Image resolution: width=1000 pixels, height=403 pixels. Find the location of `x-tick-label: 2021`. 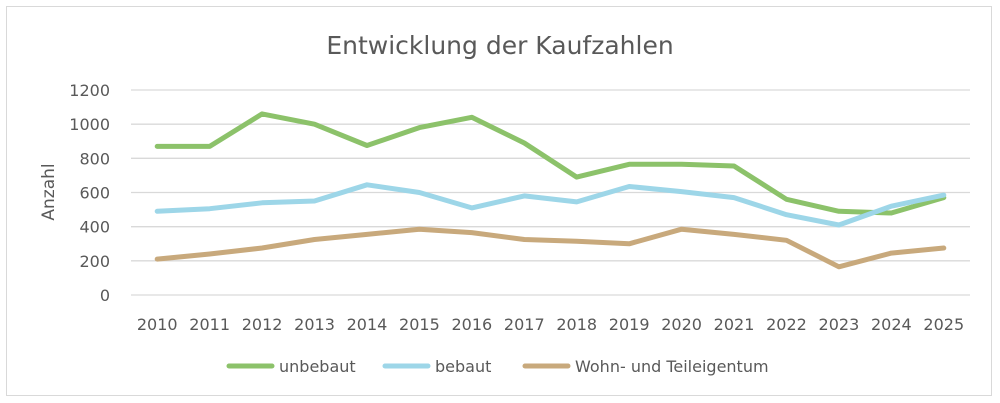

x-tick-label: 2021 is located at coordinates (734, 324).